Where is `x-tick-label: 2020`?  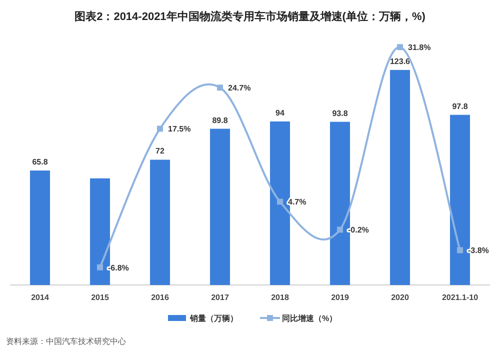 x-tick-label: 2020 is located at coordinates (400, 297).